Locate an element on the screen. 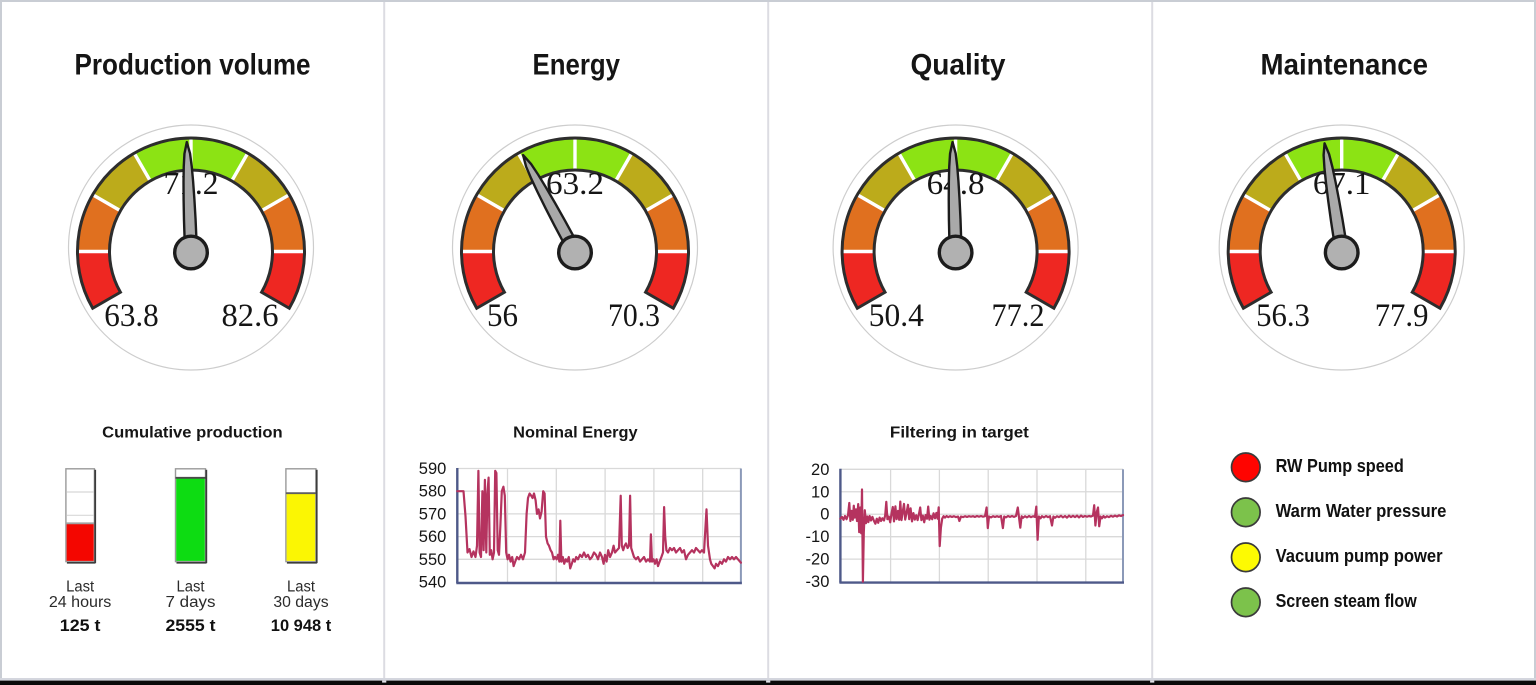  svg-text: 63.2 is located at coordinates (575, 183).